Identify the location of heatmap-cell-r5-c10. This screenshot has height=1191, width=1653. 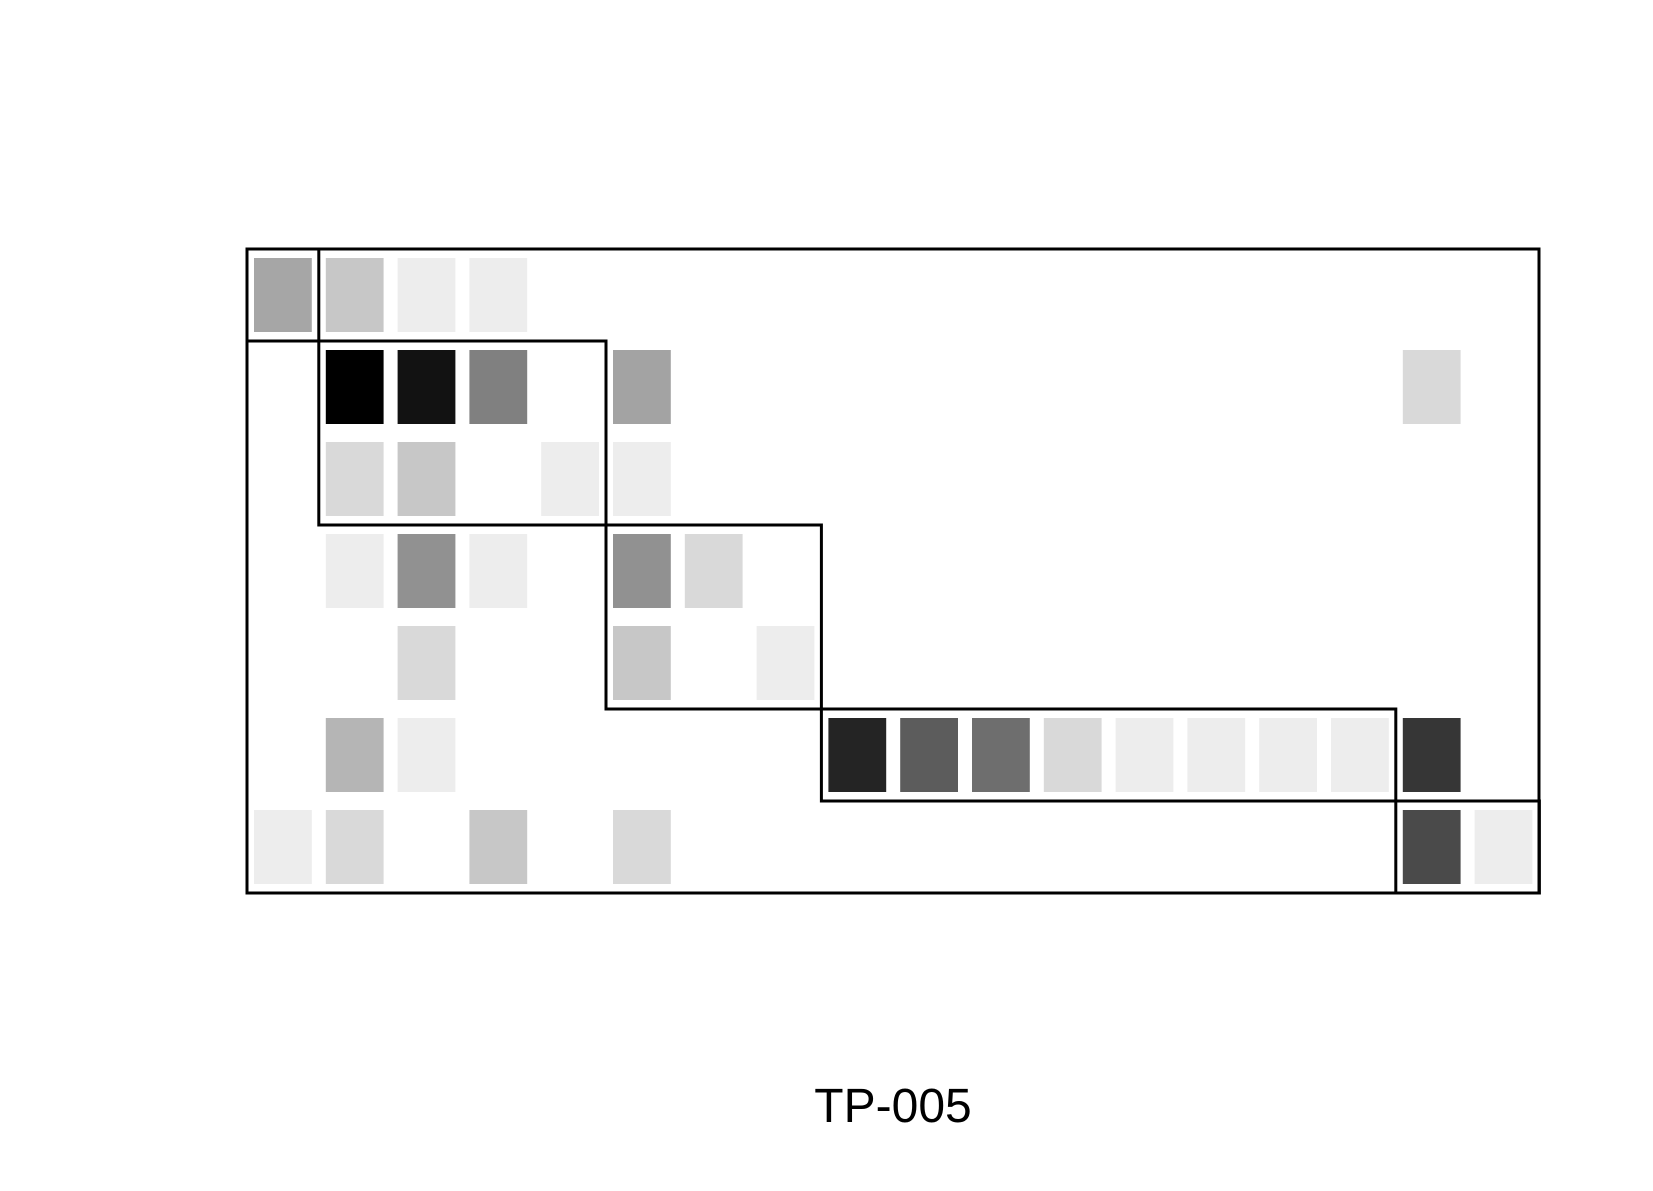
(1001, 755).